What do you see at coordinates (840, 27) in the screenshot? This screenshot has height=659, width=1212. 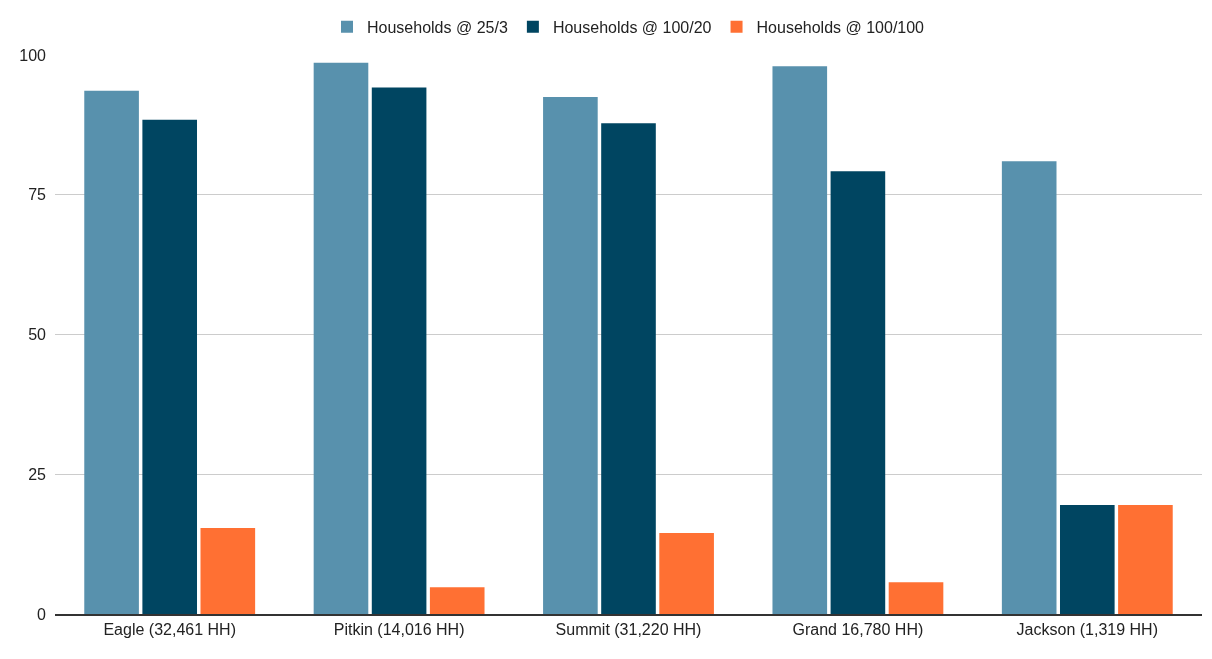 I see `legend-label: Households @ 100/100` at bounding box center [840, 27].